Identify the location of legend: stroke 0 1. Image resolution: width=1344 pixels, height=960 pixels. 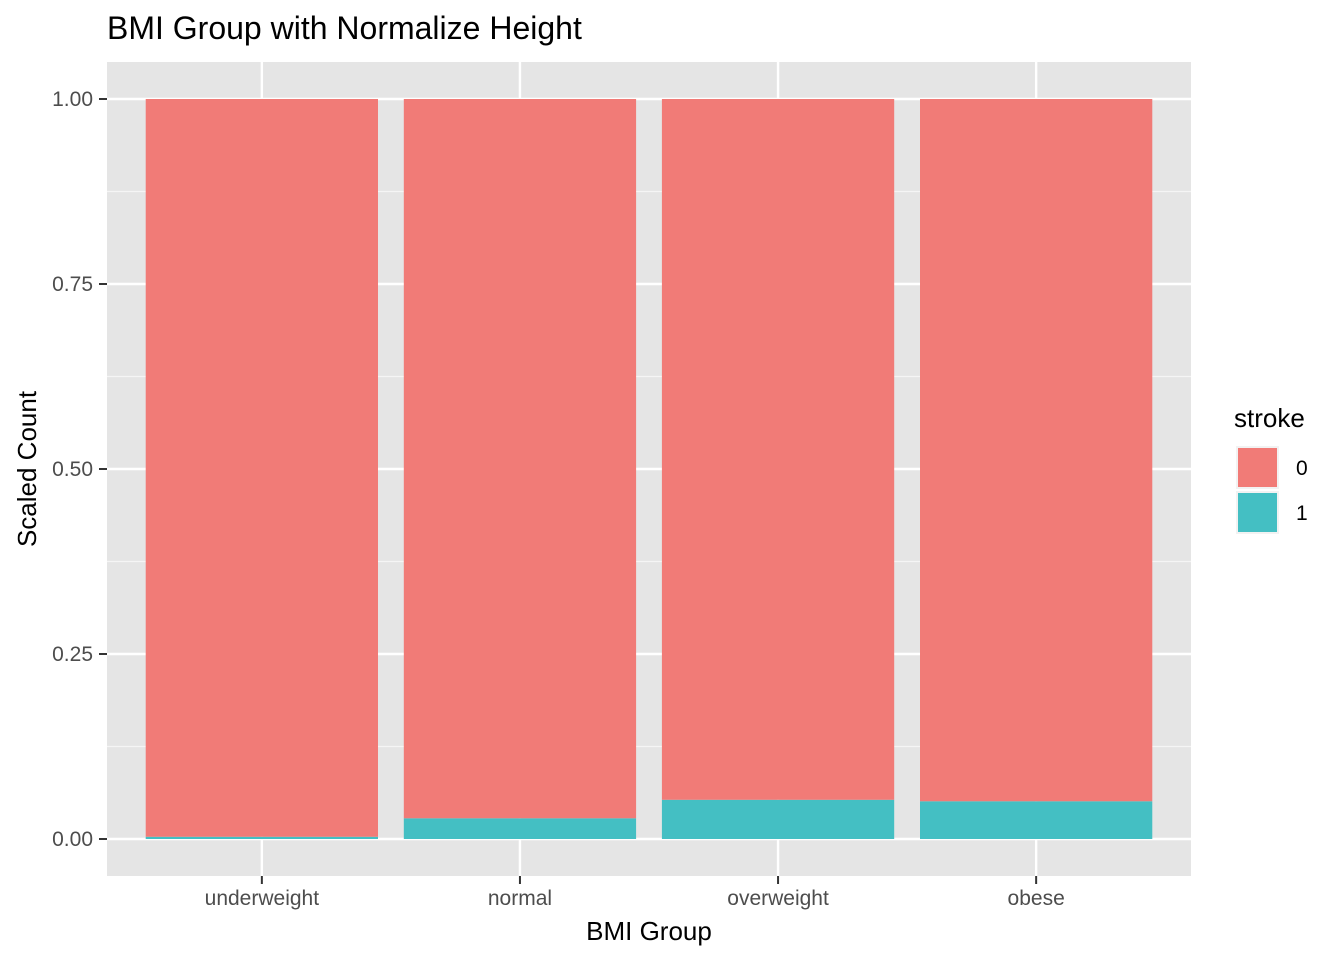
(1271, 468).